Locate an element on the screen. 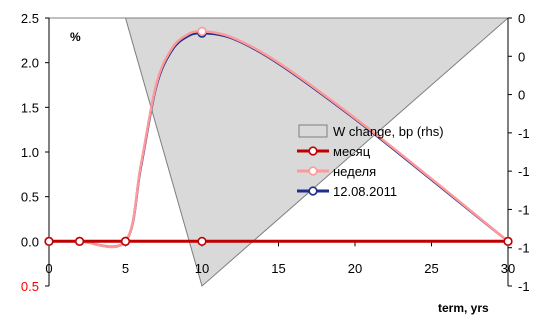 The width and height of the screenshot is (539, 322). y-left-tick-label: 1.0 is located at coordinates (30, 152).